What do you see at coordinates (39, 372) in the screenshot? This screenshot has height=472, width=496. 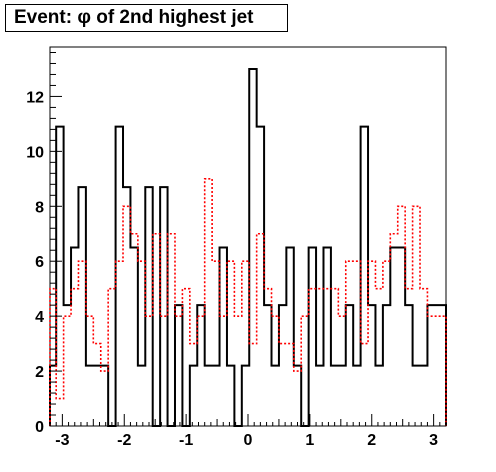 I see `y-tick-label: 2` at bounding box center [39, 372].